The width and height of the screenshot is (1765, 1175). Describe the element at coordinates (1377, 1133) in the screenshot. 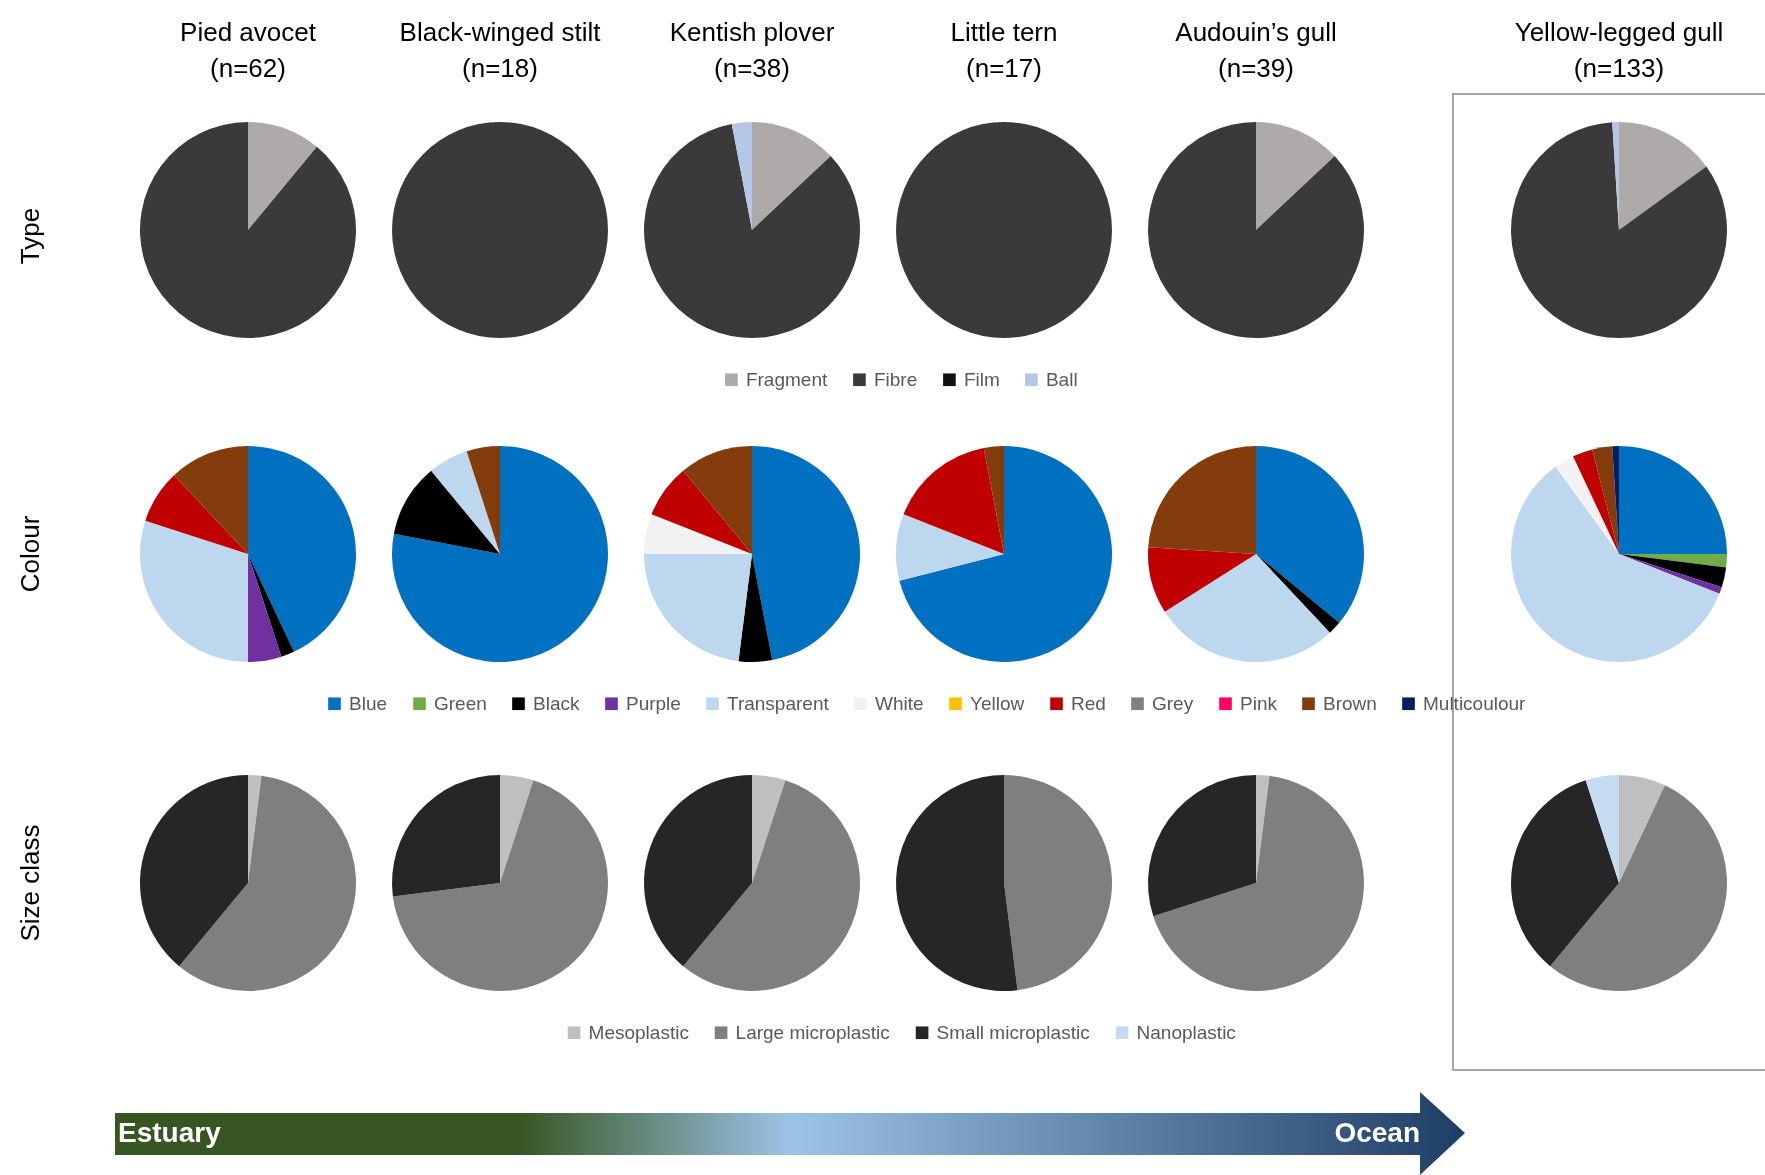

I see `text: Ocean` at that location.